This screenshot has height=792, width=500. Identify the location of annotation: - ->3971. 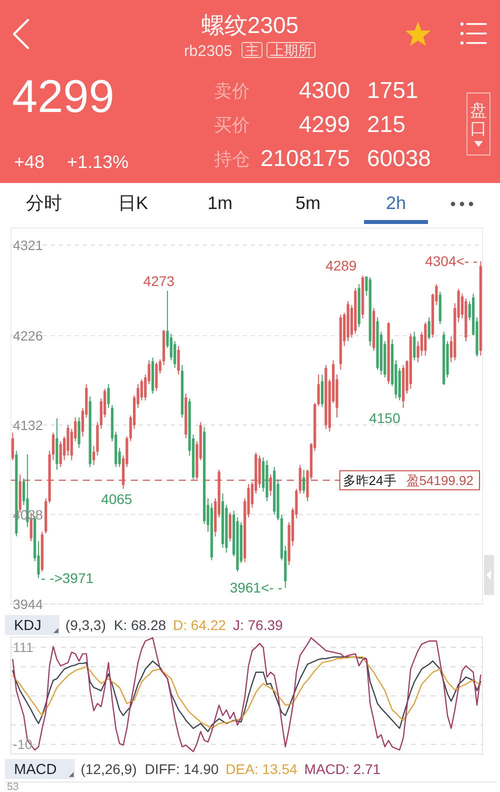
(67, 578).